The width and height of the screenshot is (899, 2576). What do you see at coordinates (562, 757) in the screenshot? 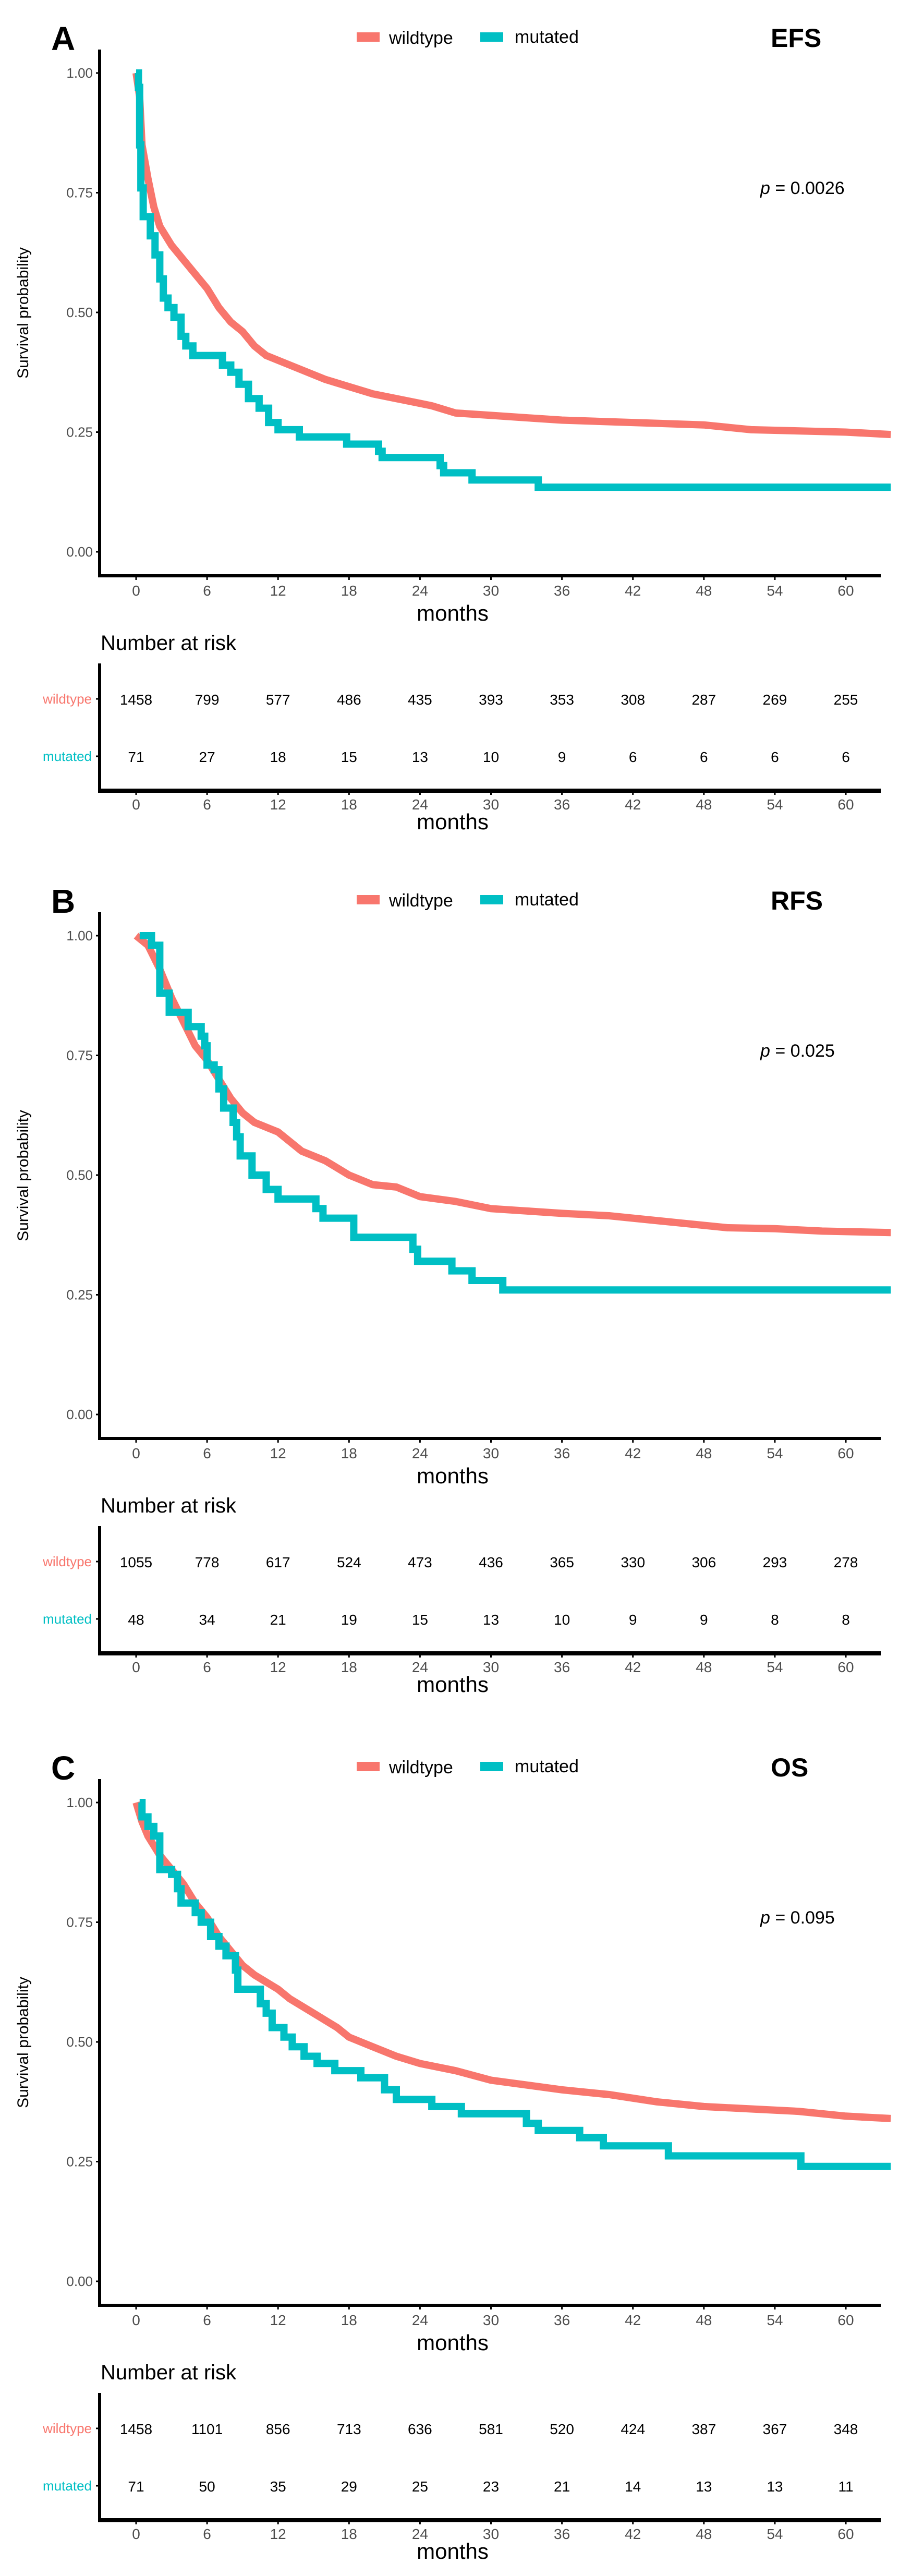
I see `risk-count: 9` at bounding box center [562, 757].